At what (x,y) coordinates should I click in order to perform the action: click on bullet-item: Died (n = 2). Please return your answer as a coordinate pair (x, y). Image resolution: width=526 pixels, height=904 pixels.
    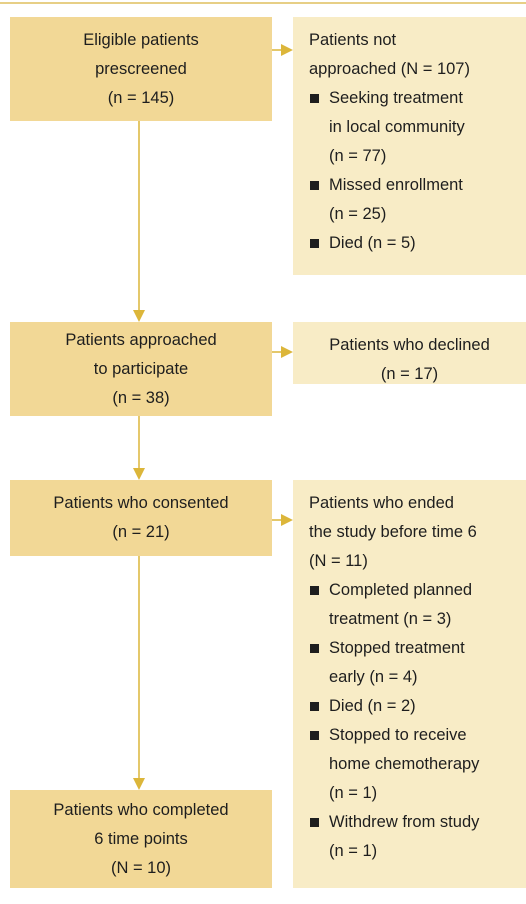
    Looking at the image, I should click on (412, 706).